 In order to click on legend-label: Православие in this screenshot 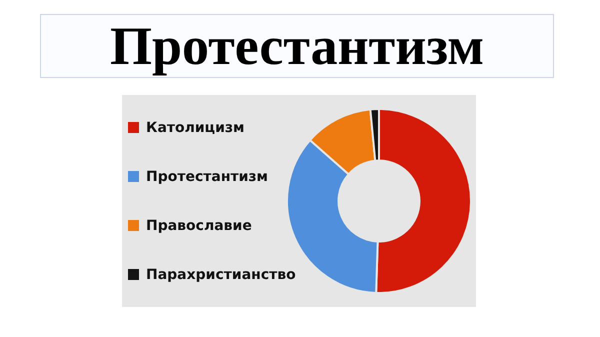, I will do `click(199, 226)`.